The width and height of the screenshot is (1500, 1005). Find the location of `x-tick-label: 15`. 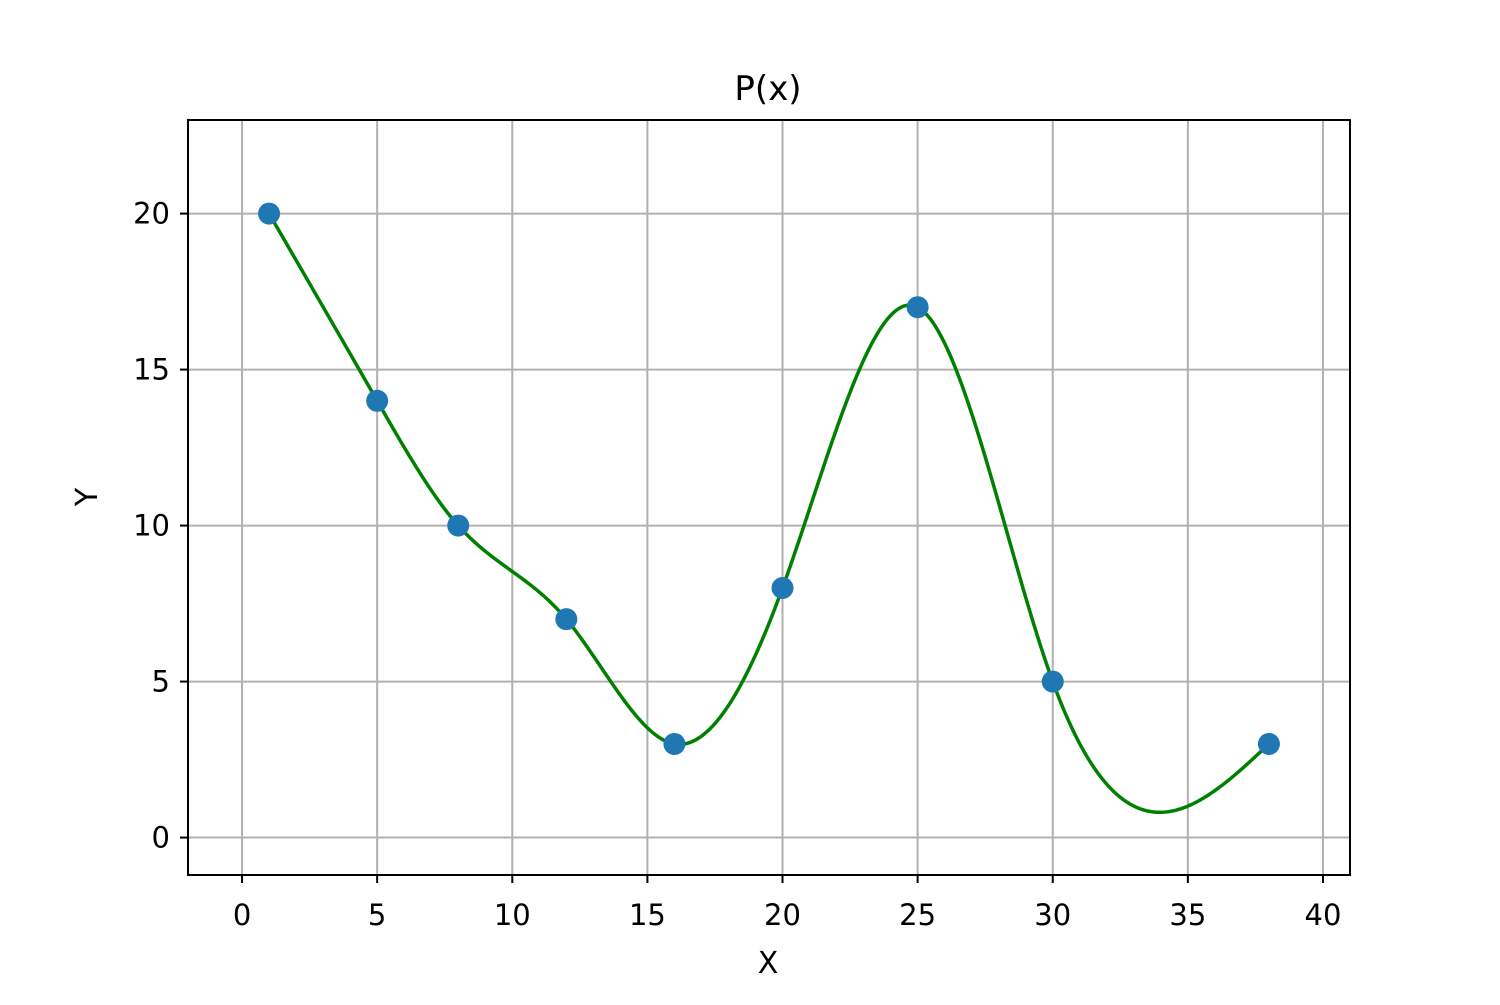

x-tick-label: 15 is located at coordinates (647, 915).